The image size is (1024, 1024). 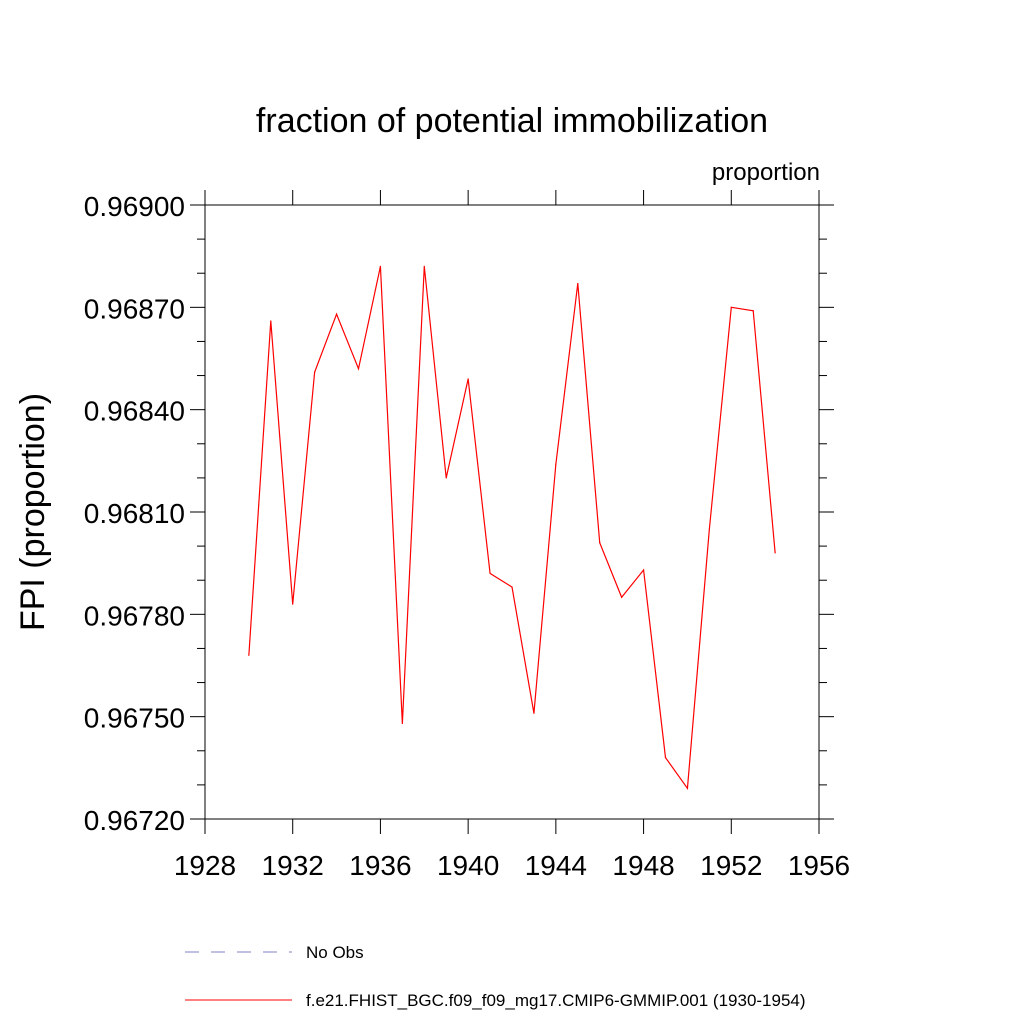 I want to click on y-tick-label: 0.96840, so click(x=134, y=411).